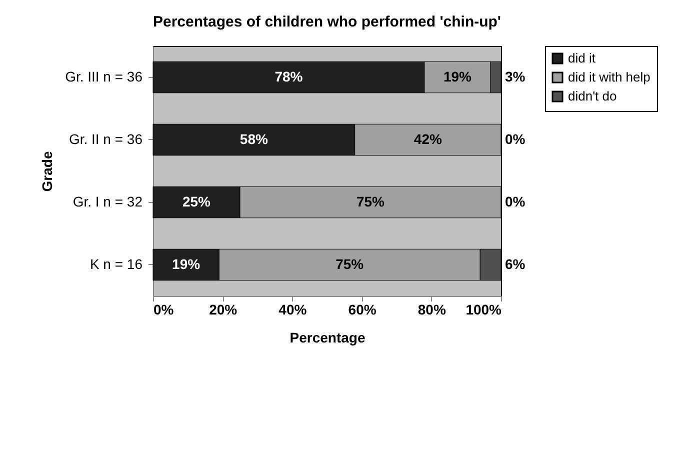 This screenshot has height=454, width=700. Describe the element at coordinates (223, 310) in the screenshot. I see `x-tick-label: 20%` at that location.